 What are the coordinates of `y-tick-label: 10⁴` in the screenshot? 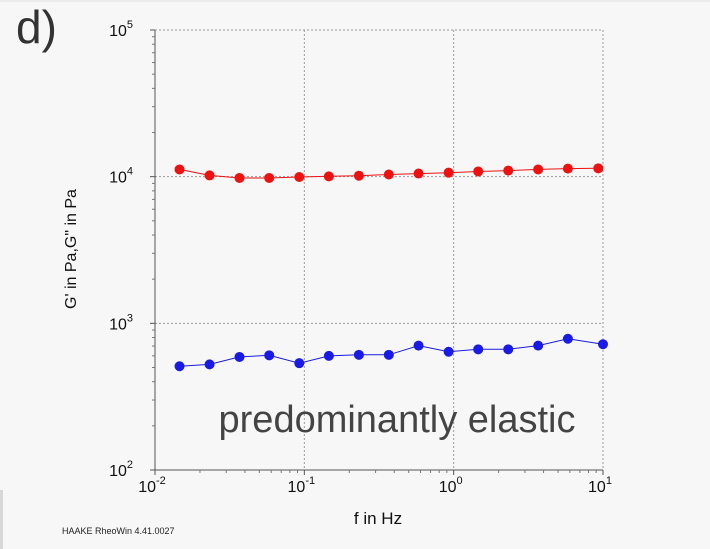 It's located at (121, 176).